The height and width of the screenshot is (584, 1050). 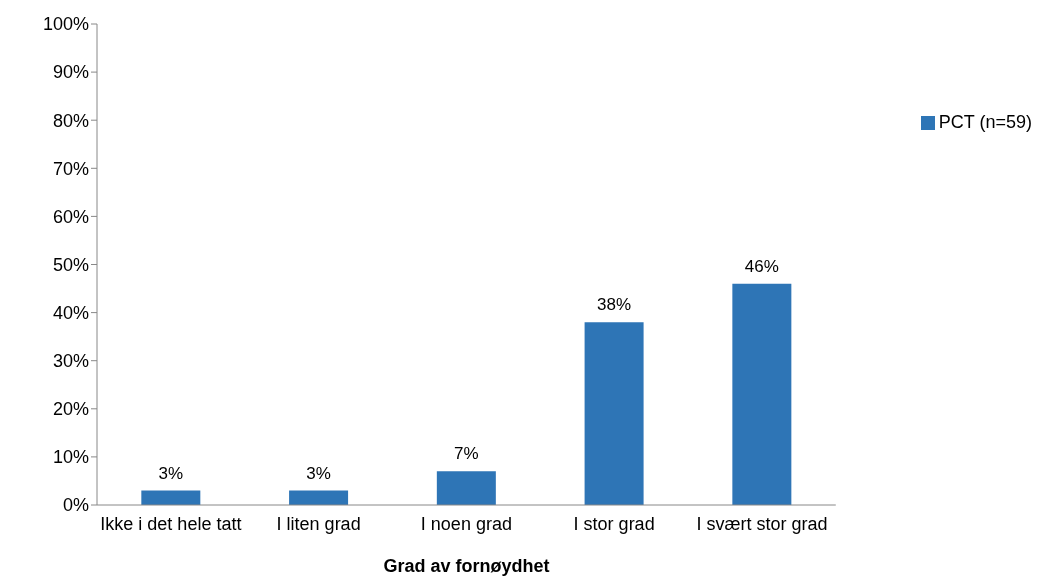 I want to click on x-tick-label: I liten grad, so click(x=318, y=523).